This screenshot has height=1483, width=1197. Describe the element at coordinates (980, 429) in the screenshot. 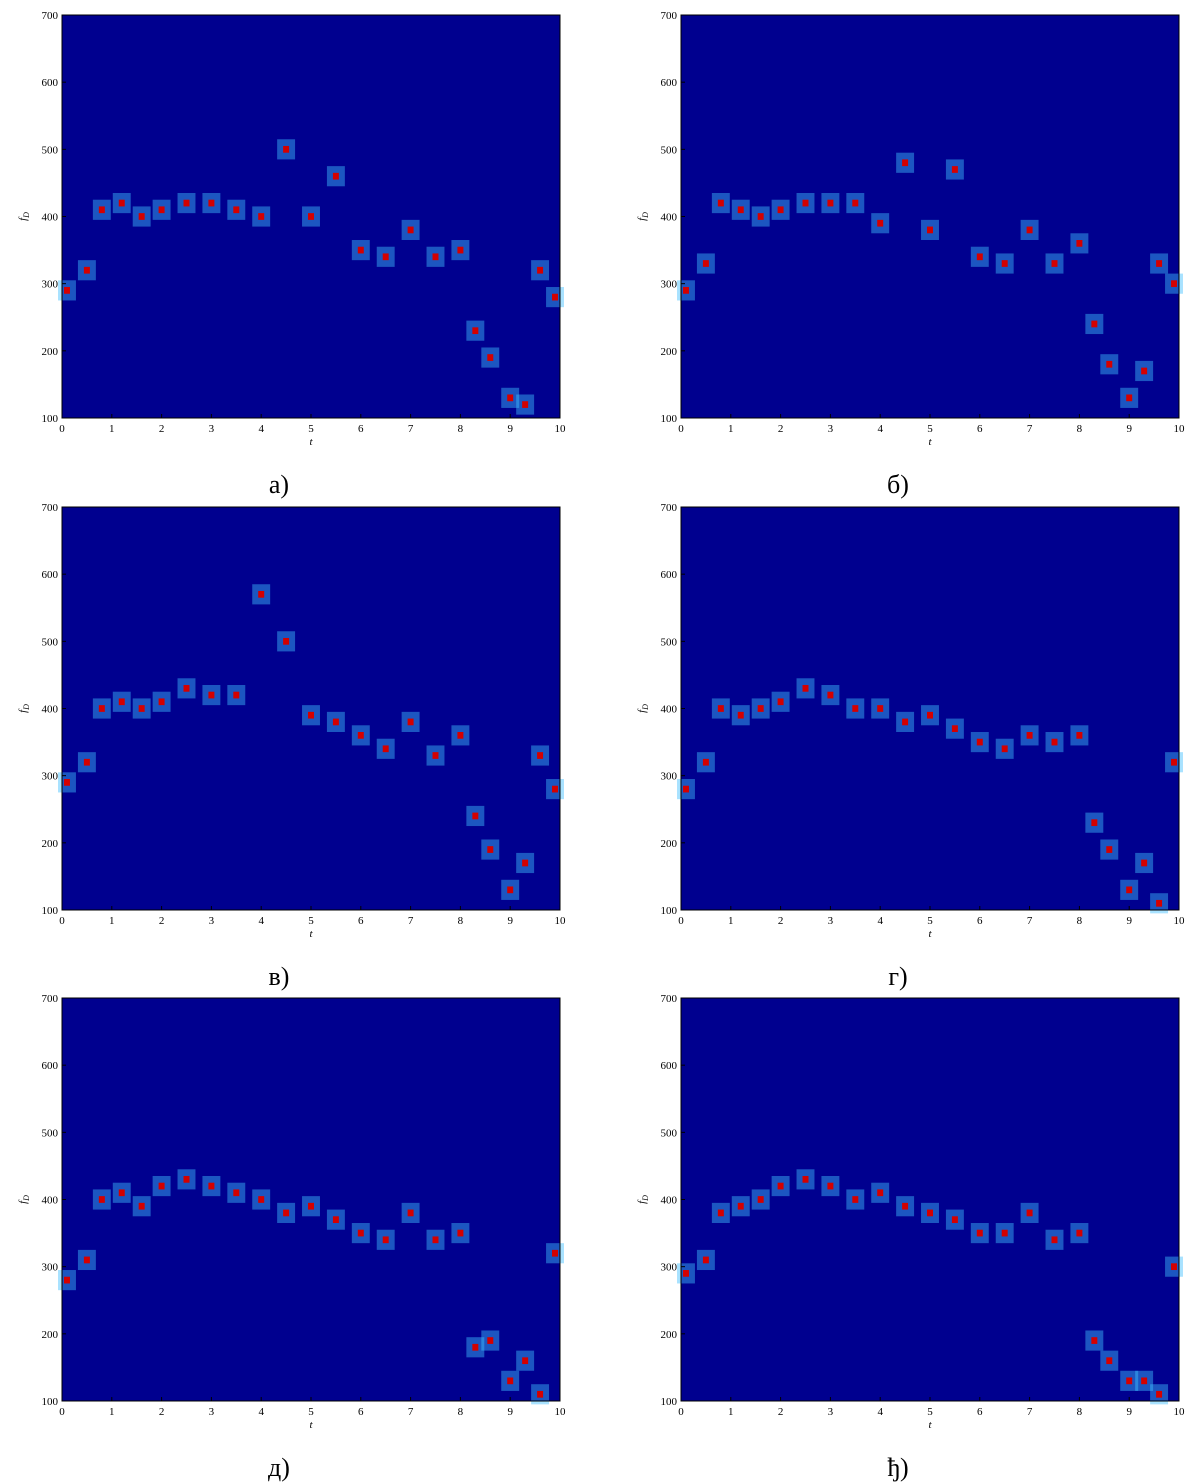

I see `x-tick-label: 6` at that location.